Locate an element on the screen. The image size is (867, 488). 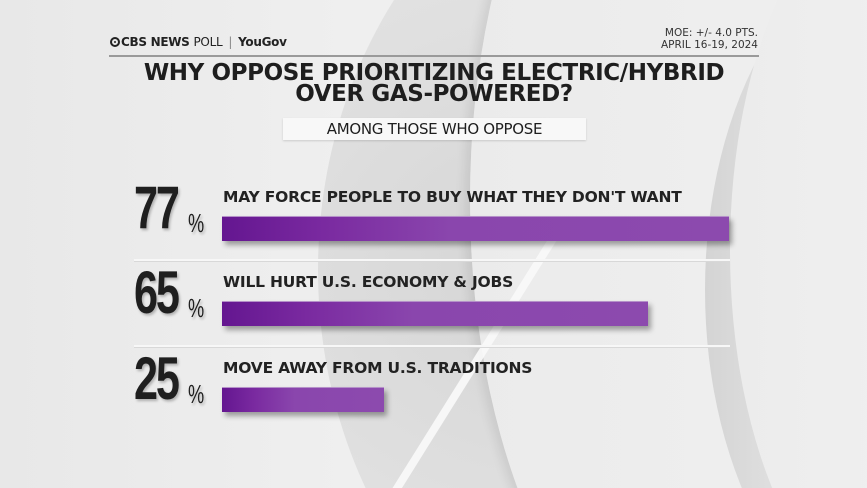
percentage: 65 % is located at coordinates (171, 292).